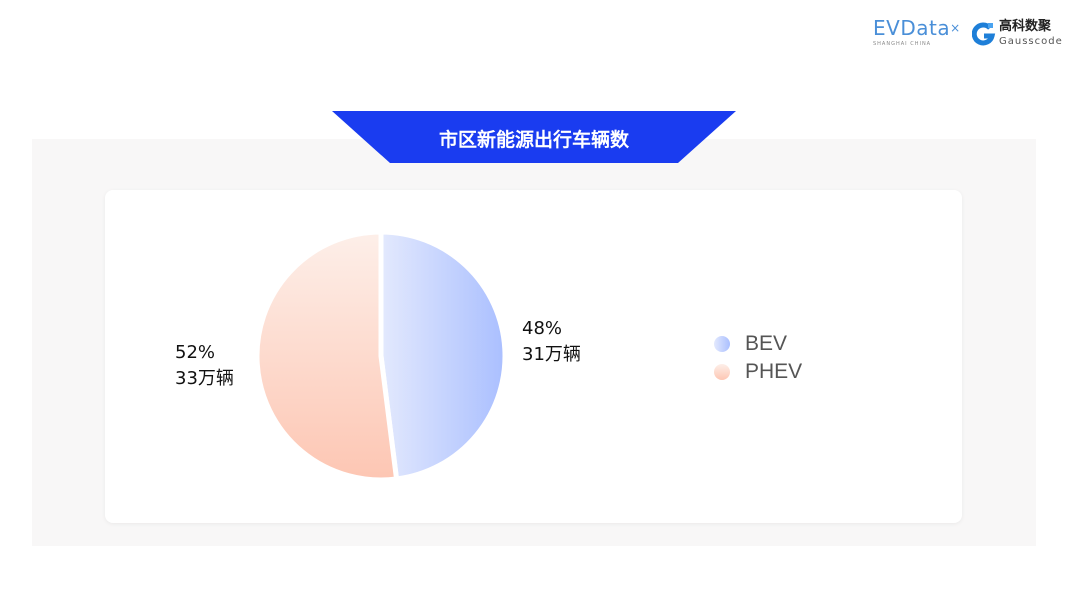 The height and width of the screenshot is (608, 1080). Describe the element at coordinates (327, 356) in the screenshot. I see `pie-slice-phev` at that location.